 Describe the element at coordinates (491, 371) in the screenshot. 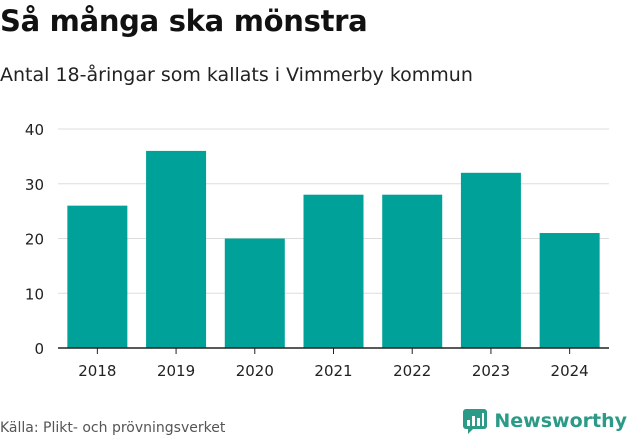

I see `x-tick-label: 2023` at that location.